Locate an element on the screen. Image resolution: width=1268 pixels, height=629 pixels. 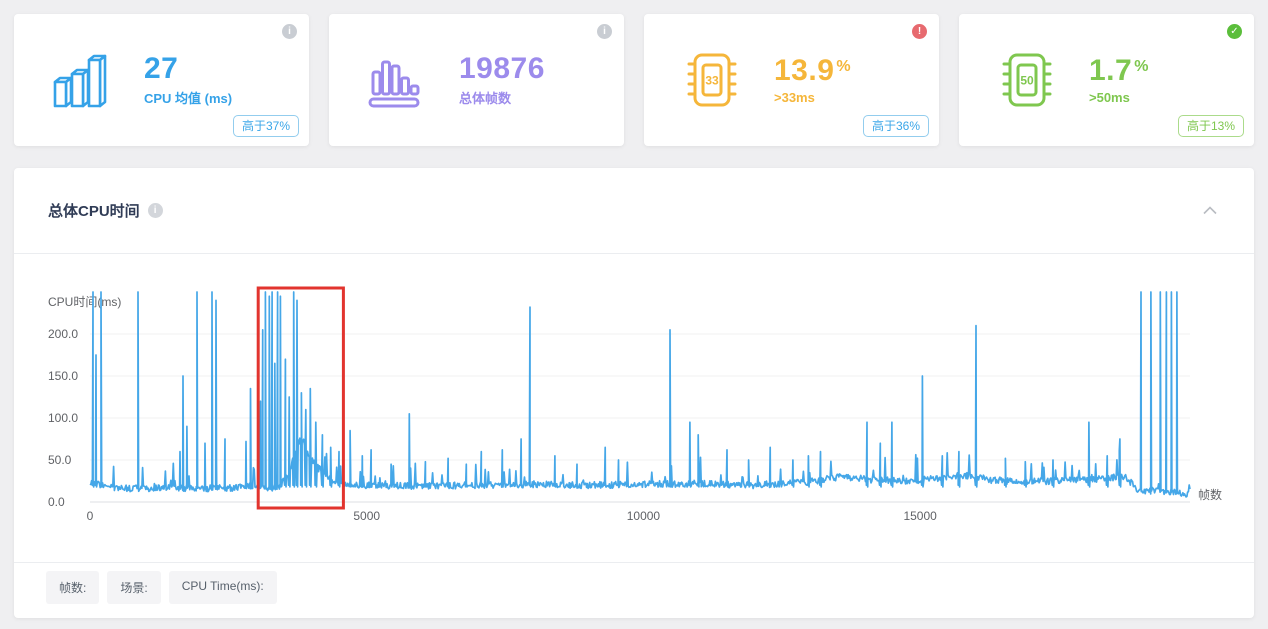
x-tick-label: 15000 is located at coordinates (920, 516).